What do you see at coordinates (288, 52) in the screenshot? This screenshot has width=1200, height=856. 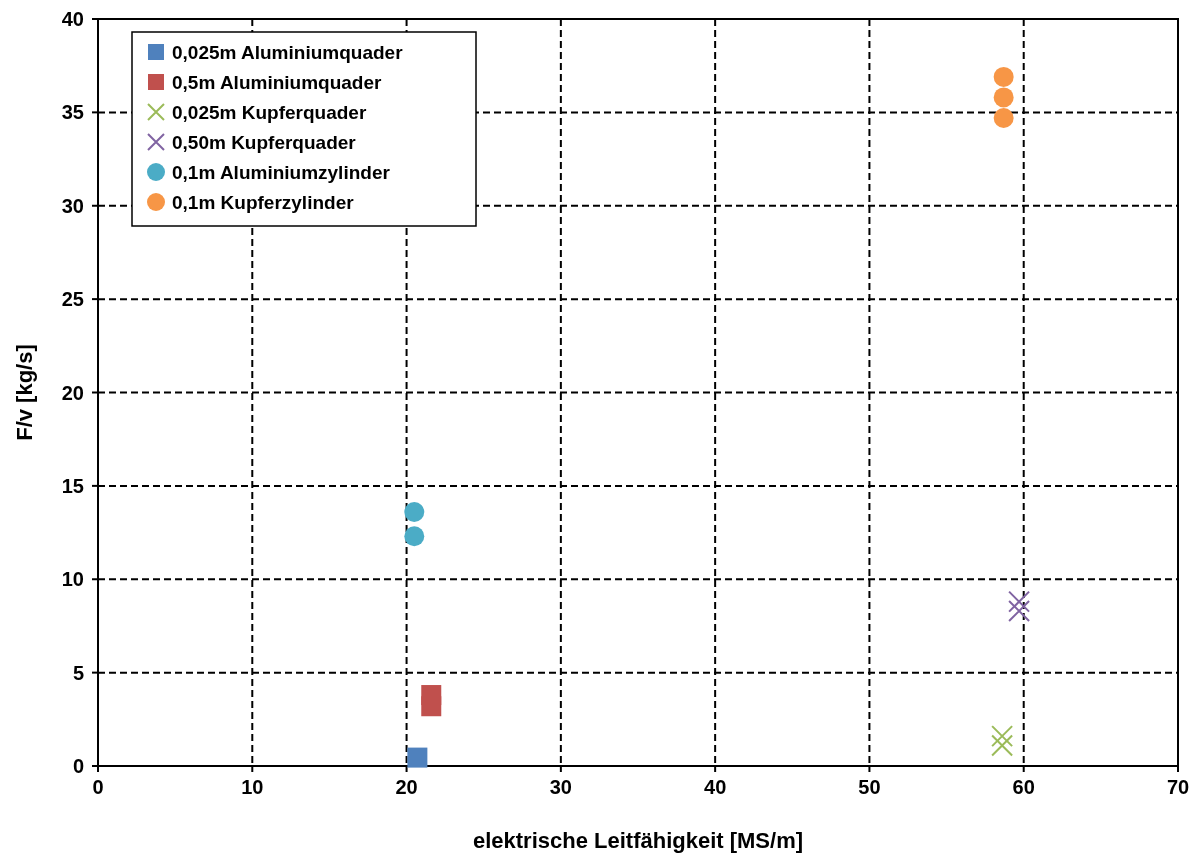 I see `legend-label: 0,025m Aluminiumquader` at bounding box center [288, 52].